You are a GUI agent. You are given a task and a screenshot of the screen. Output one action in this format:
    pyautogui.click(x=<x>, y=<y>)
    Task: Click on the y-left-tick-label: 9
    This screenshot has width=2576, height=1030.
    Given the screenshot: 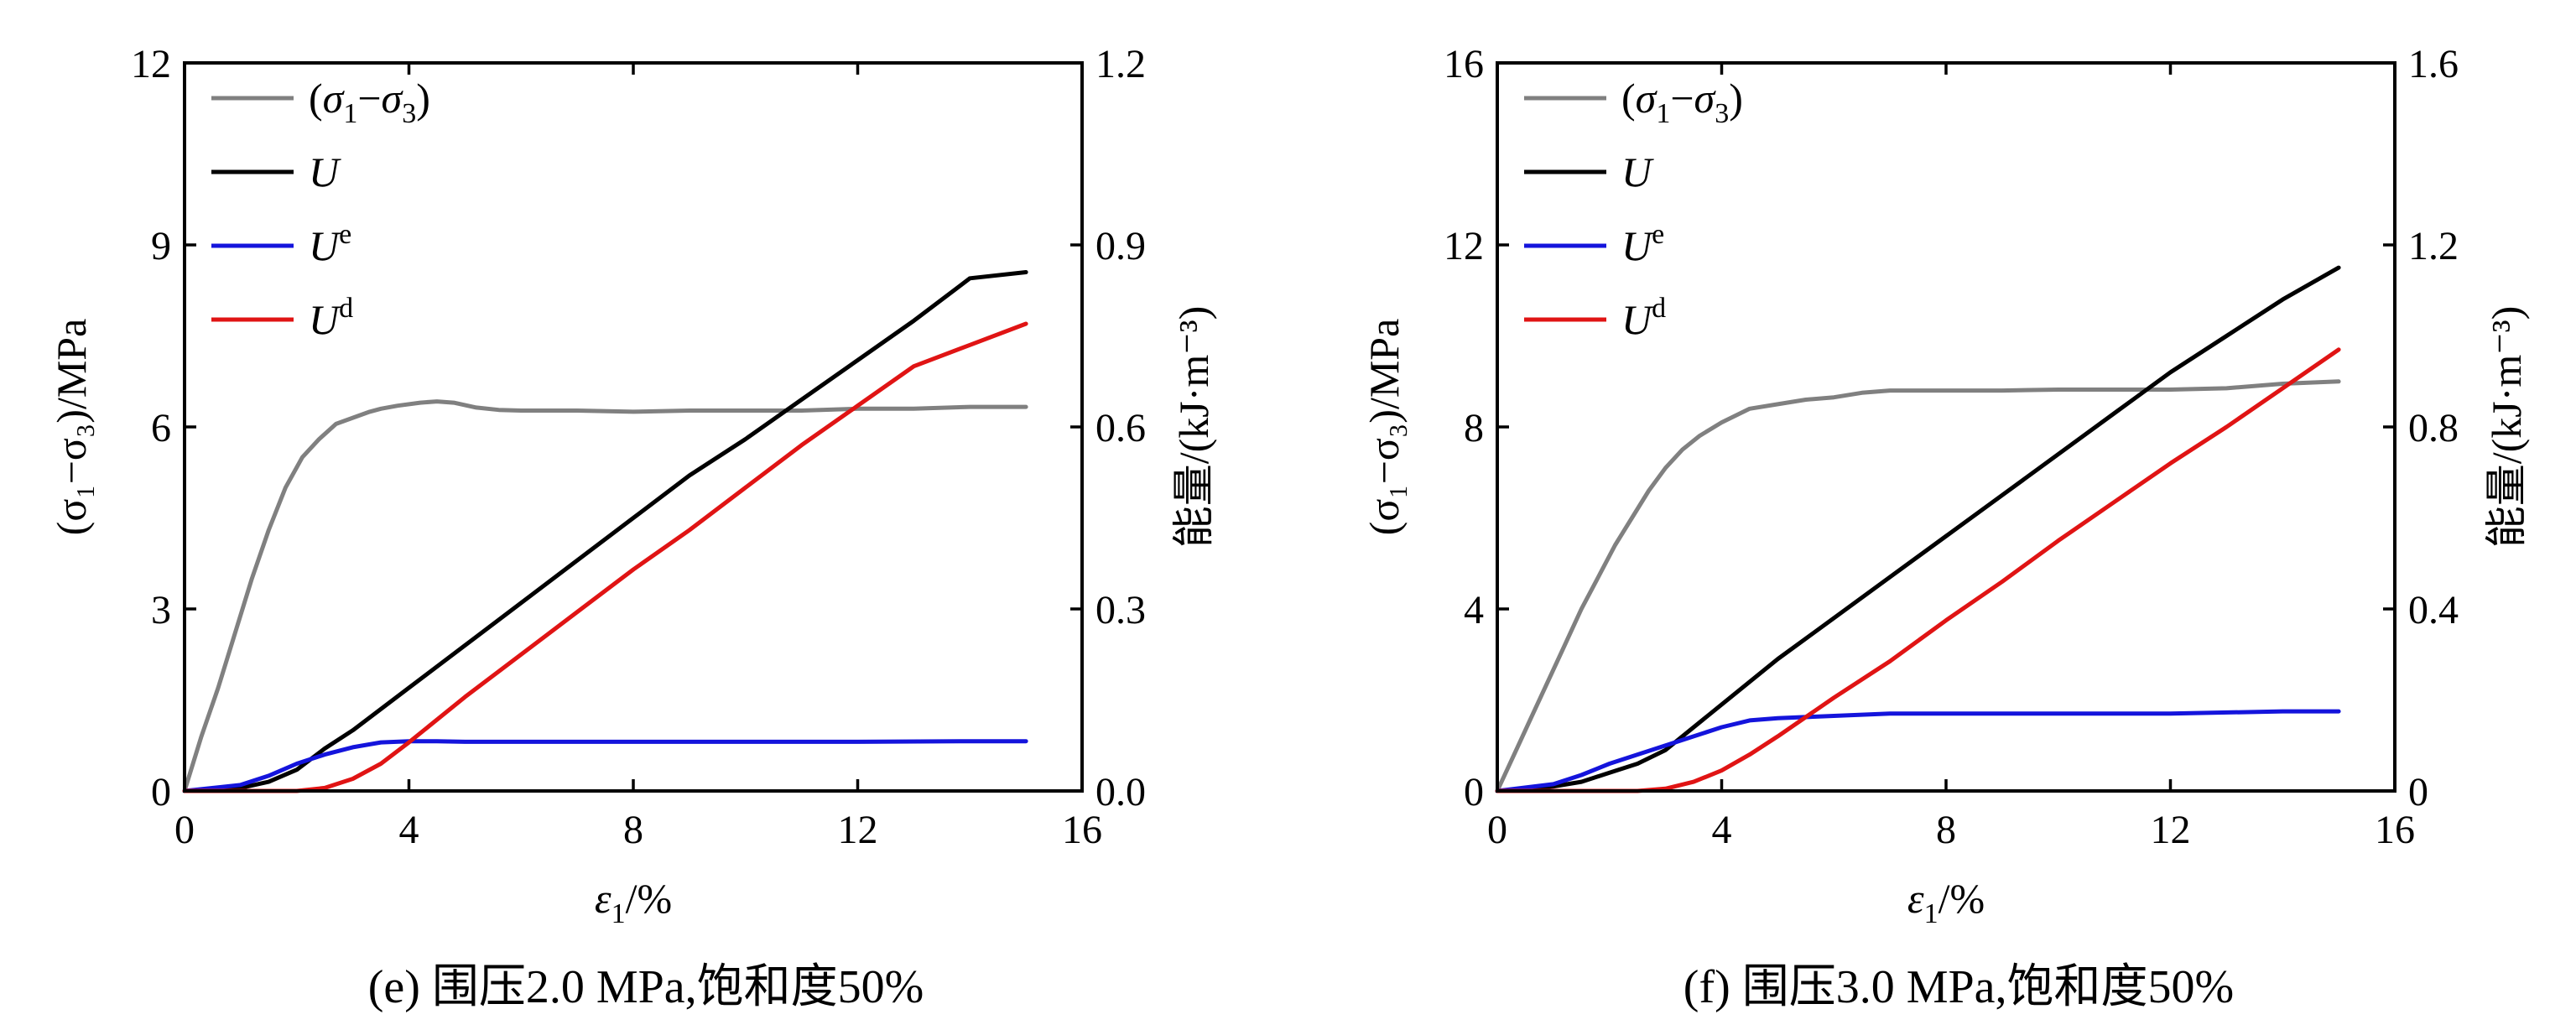 What is the action you would take?
    pyautogui.click(x=161, y=246)
    